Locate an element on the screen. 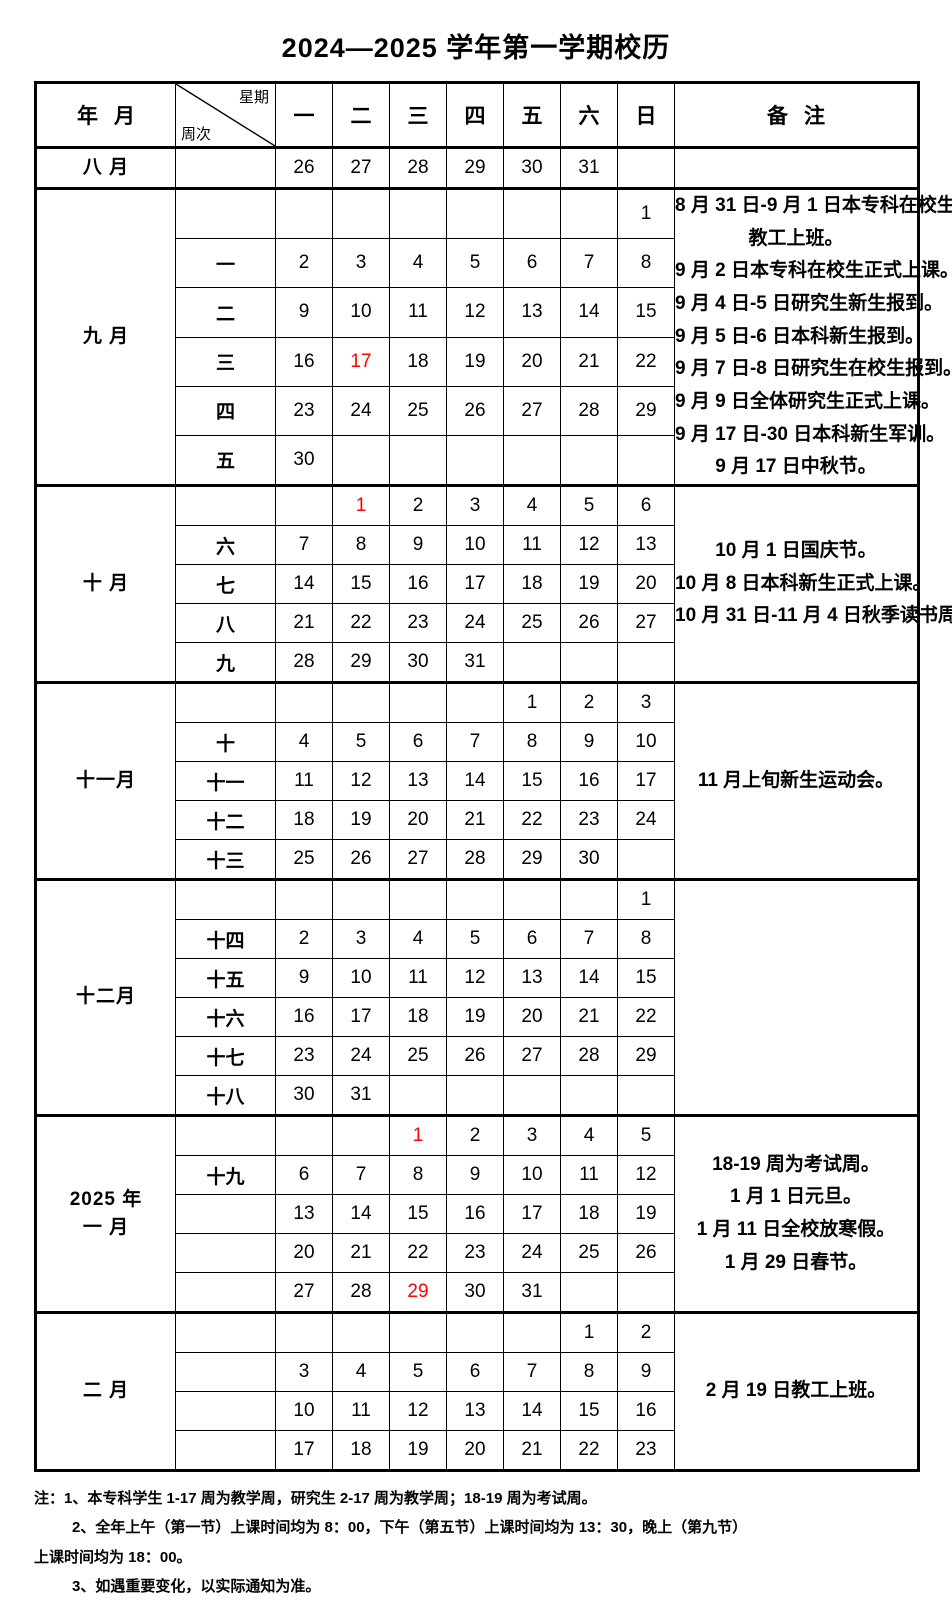 The height and width of the screenshot is (1601, 952). day-cell: 23 is located at coordinates (304, 1056).